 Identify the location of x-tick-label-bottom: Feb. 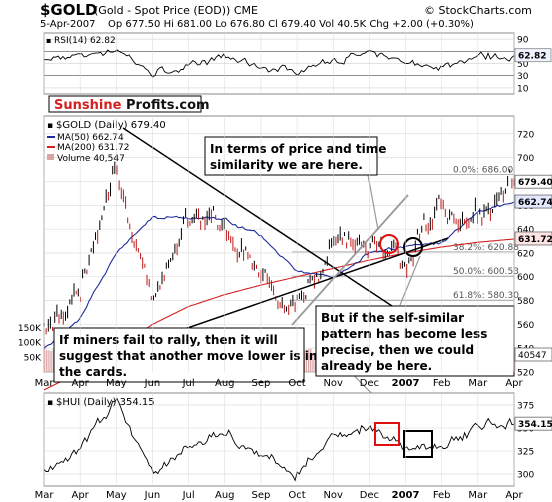
(442, 495).